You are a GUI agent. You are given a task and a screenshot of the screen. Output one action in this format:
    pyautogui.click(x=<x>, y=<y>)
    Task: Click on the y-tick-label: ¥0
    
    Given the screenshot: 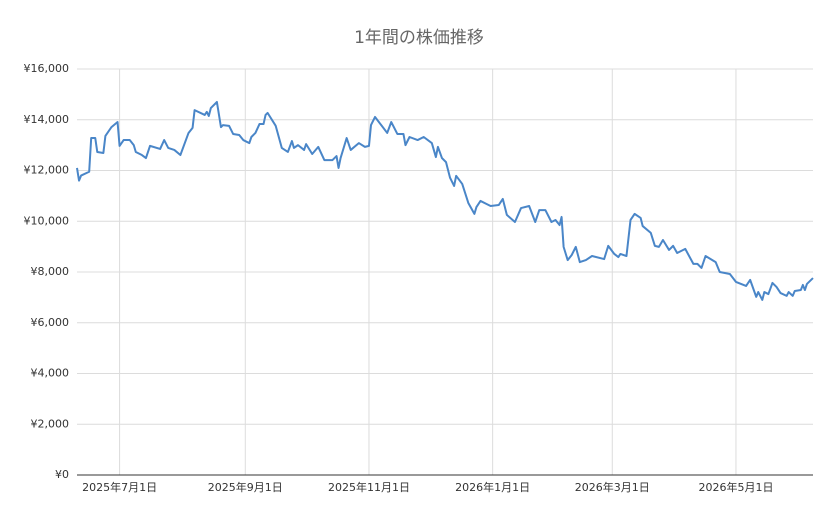 What is the action you would take?
    pyautogui.click(x=62, y=474)
    